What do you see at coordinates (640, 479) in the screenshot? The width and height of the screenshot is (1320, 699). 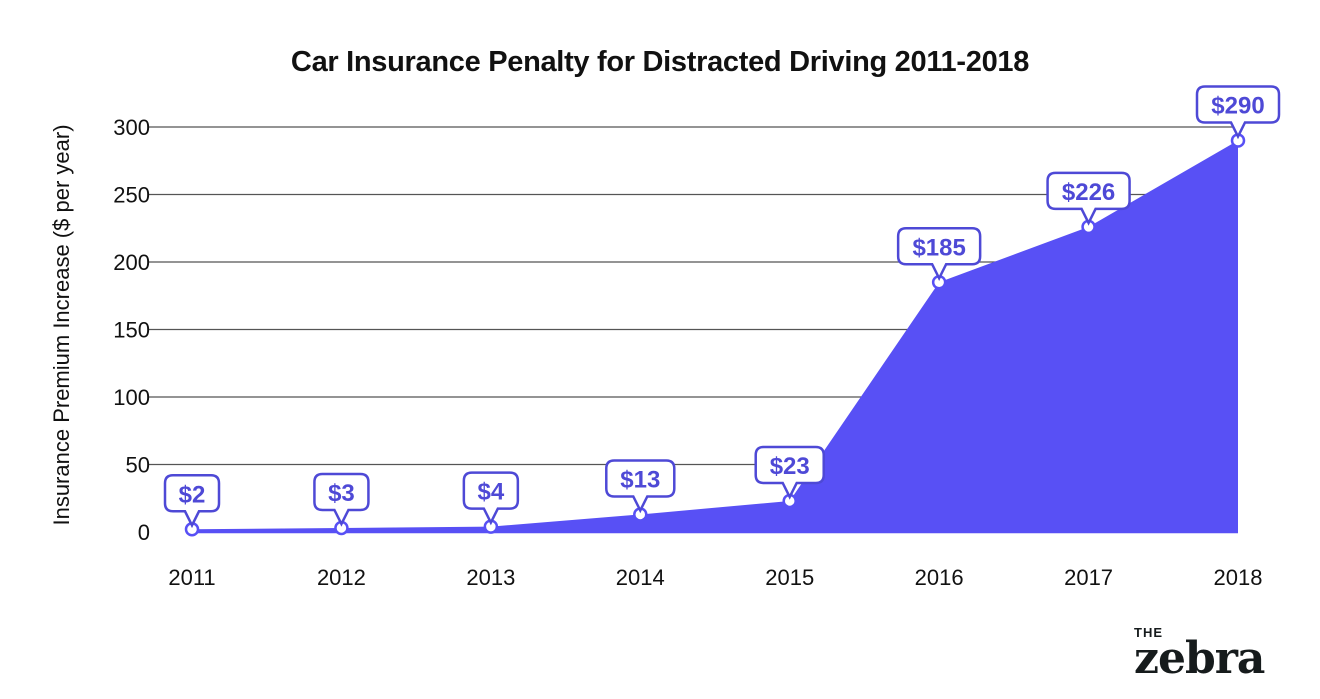 I see `data-label: $13` at bounding box center [640, 479].